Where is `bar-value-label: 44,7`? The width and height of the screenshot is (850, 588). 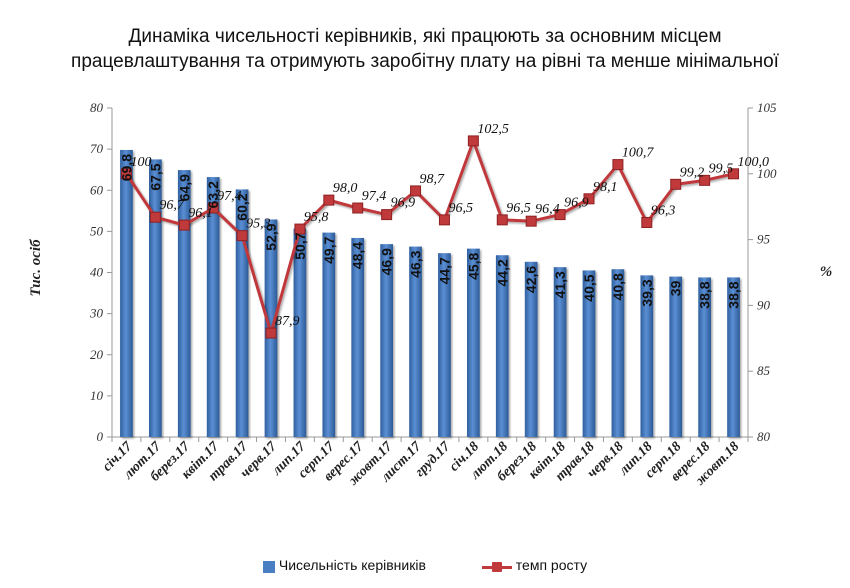 bar-value-label: 44,7 is located at coordinates (444, 270).